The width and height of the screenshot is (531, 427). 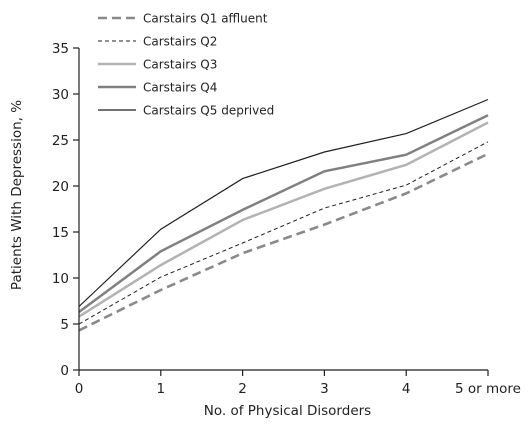 What do you see at coordinates (298, 383) in the screenshot?
I see `x-axis-ticks: 0 1 2 3 4 5 or more` at bounding box center [298, 383].